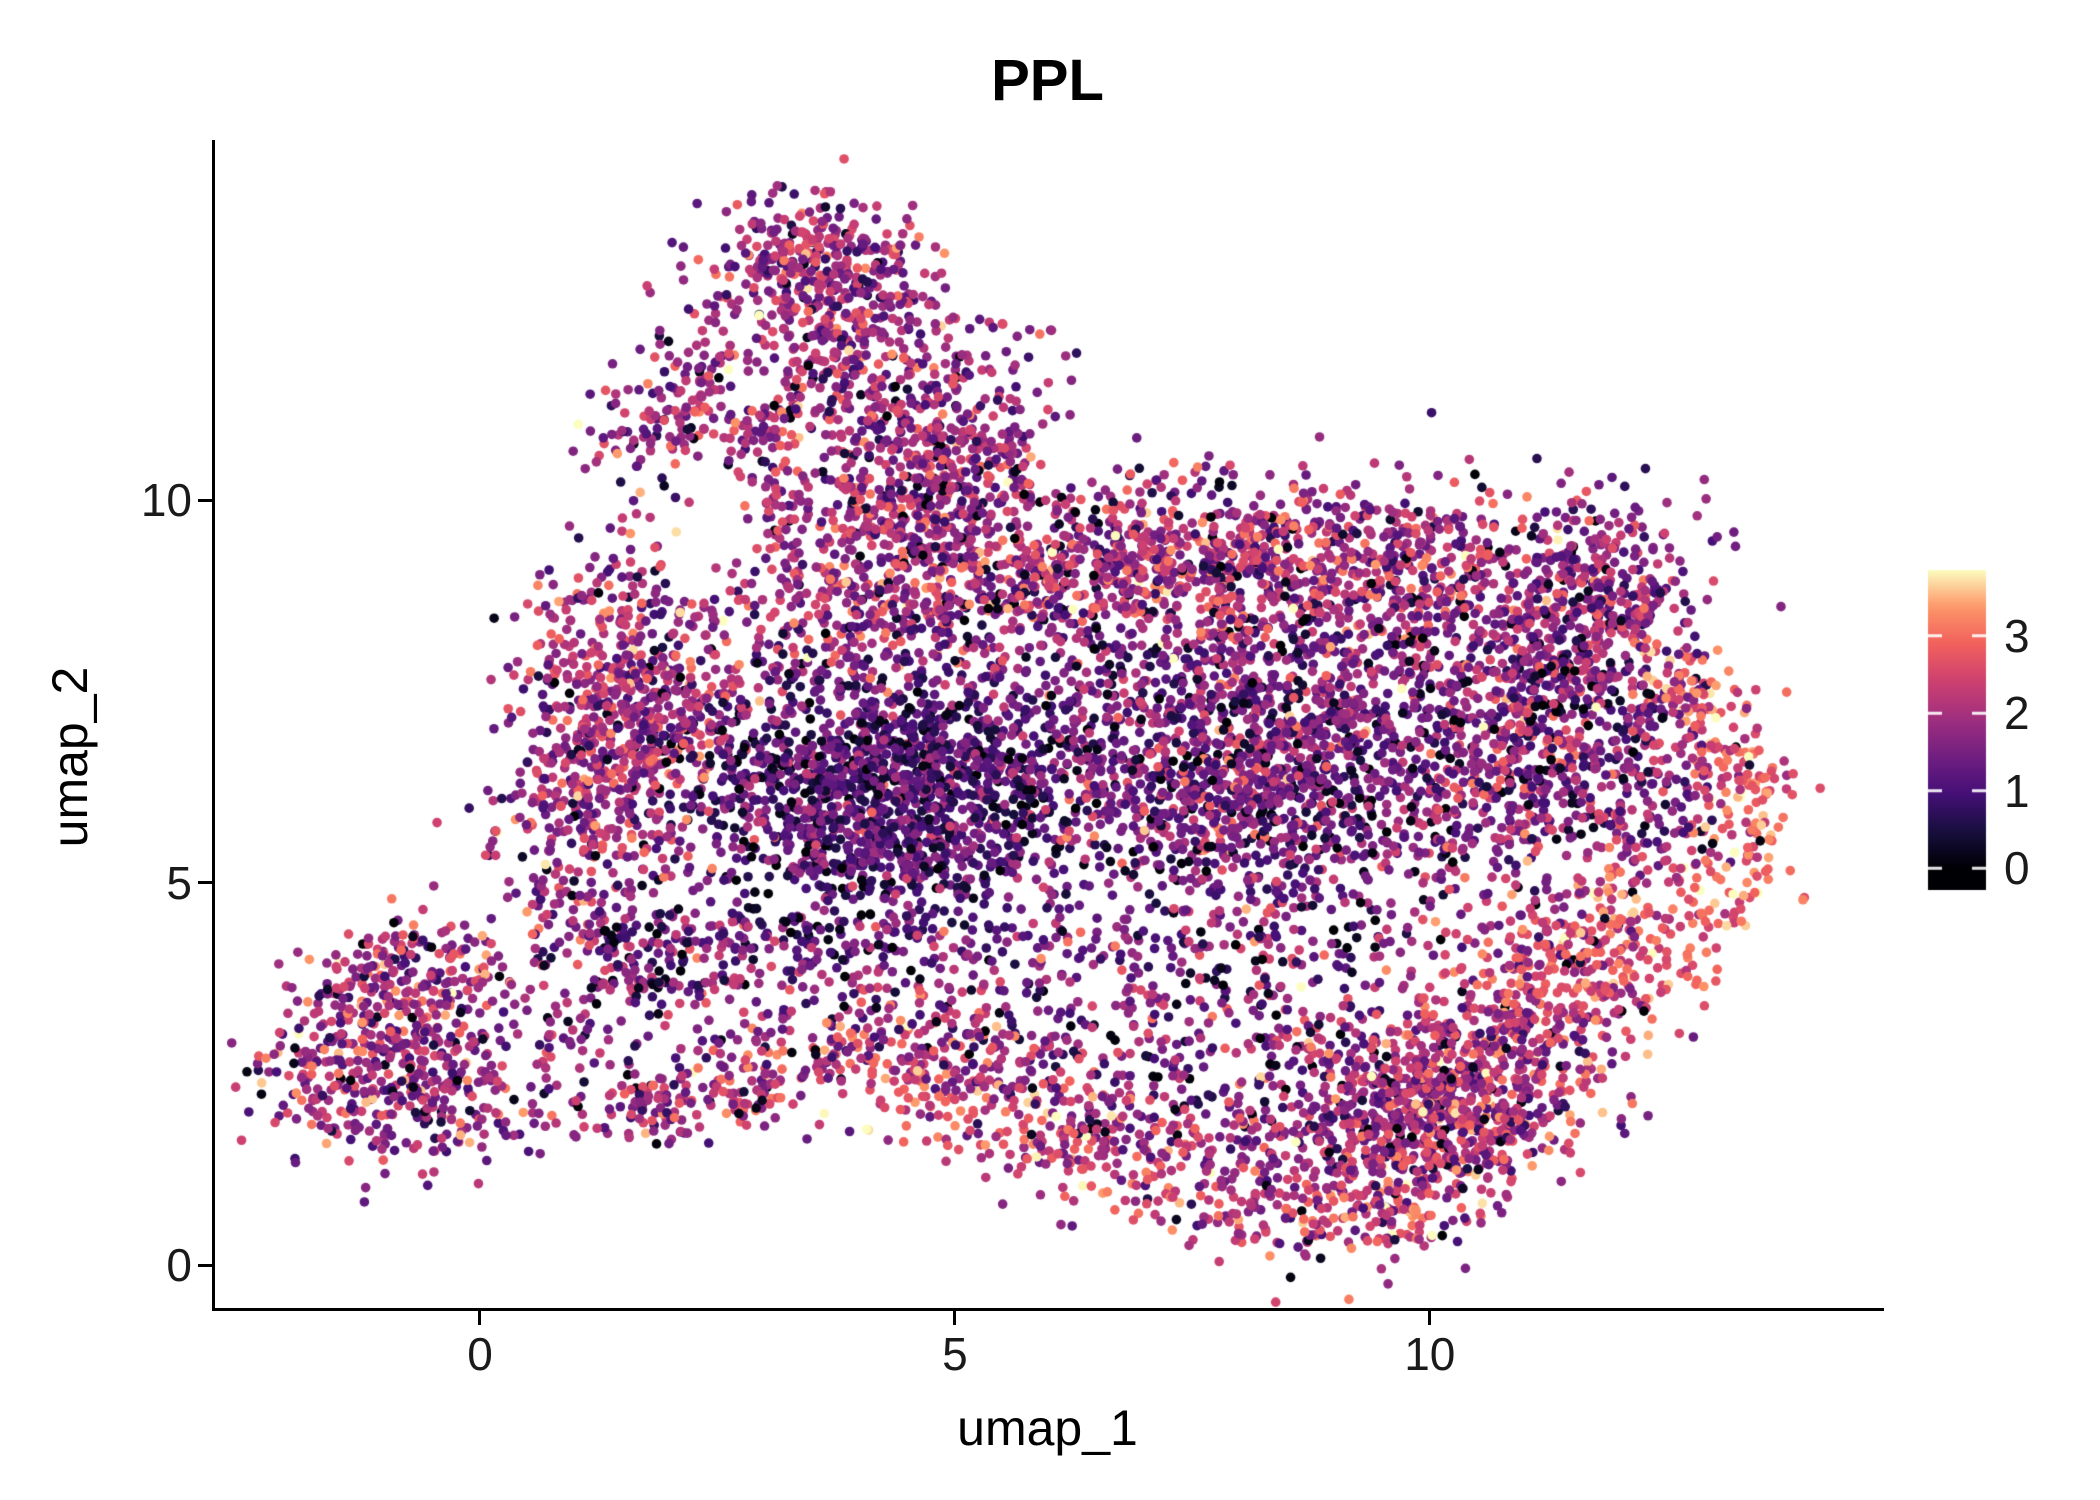 The image size is (2100, 1500). Describe the element at coordinates (179, 882) in the screenshot. I see `y-tick-label: 5` at that location.